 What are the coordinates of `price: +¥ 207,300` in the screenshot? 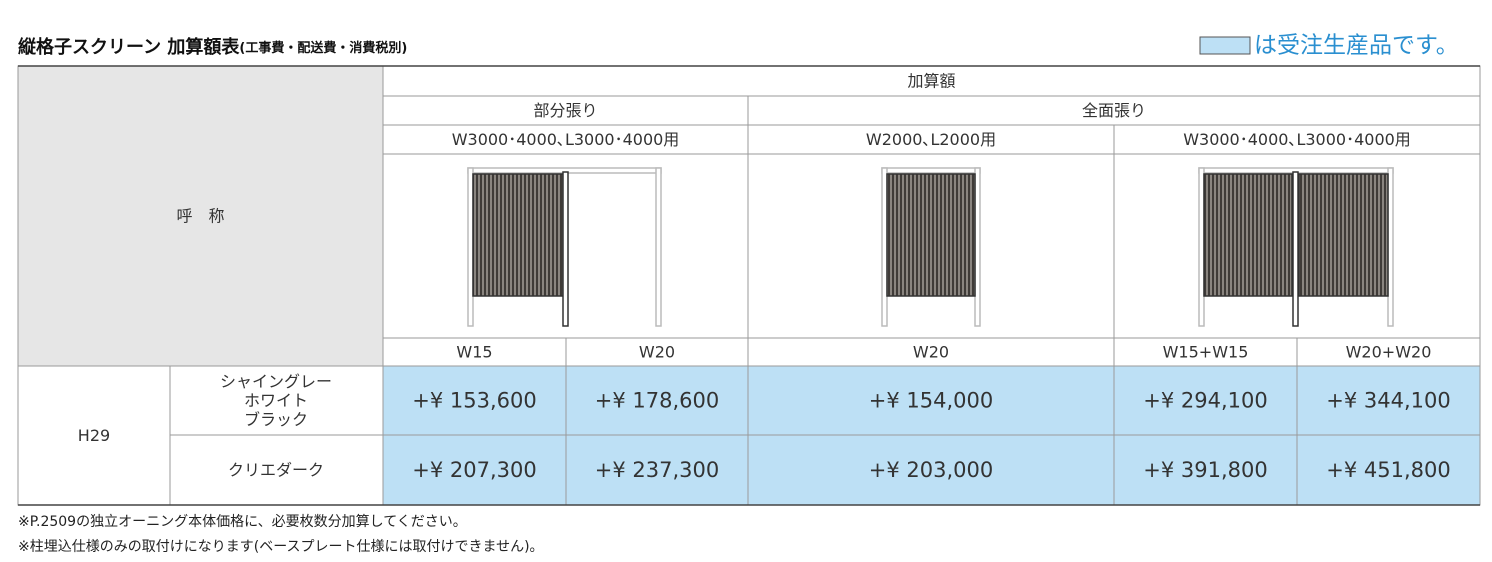 It's located at (474, 470).